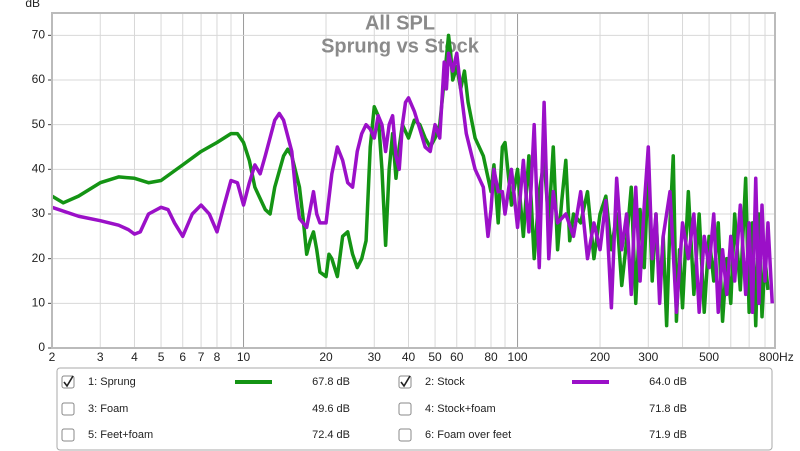 This screenshot has width=800, height=451. Describe the element at coordinates (668, 382) in the screenshot. I see `legend-level: 64.0 dB` at that location.